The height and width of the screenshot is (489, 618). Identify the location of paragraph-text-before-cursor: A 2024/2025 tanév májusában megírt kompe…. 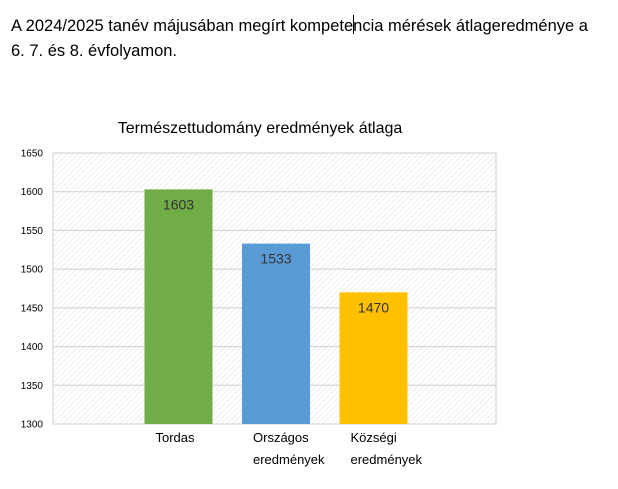
(182, 26).